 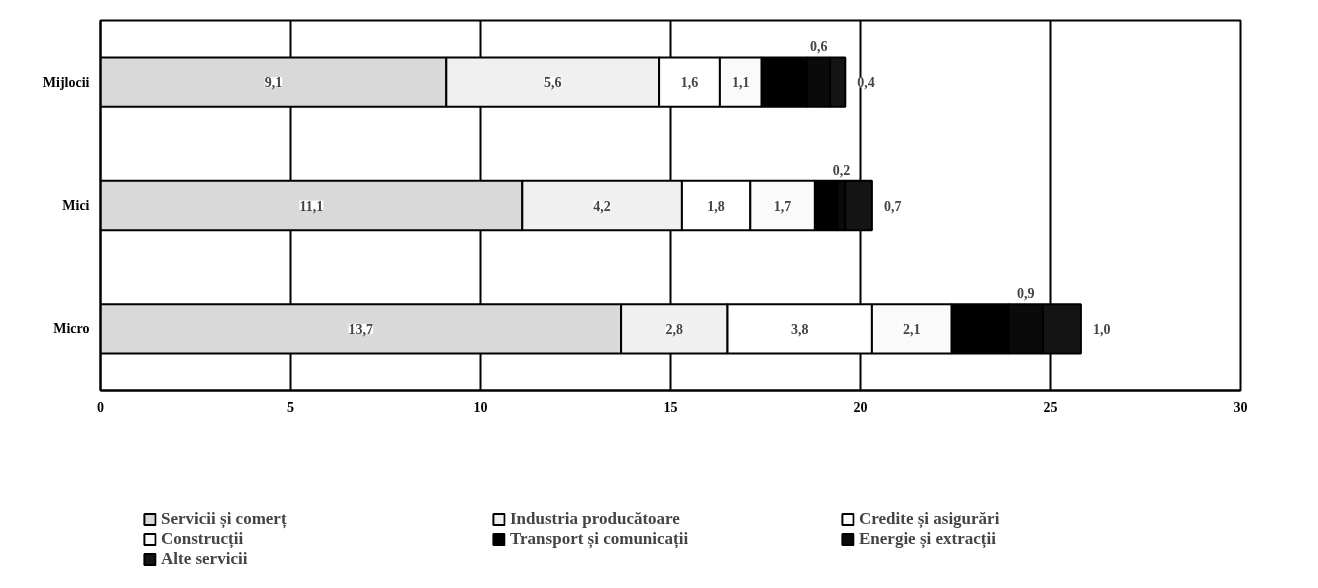 What do you see at coordinates (552, 83) in the screenshot?
I see `data-label: 5,6` at bounding box center [552, 83].